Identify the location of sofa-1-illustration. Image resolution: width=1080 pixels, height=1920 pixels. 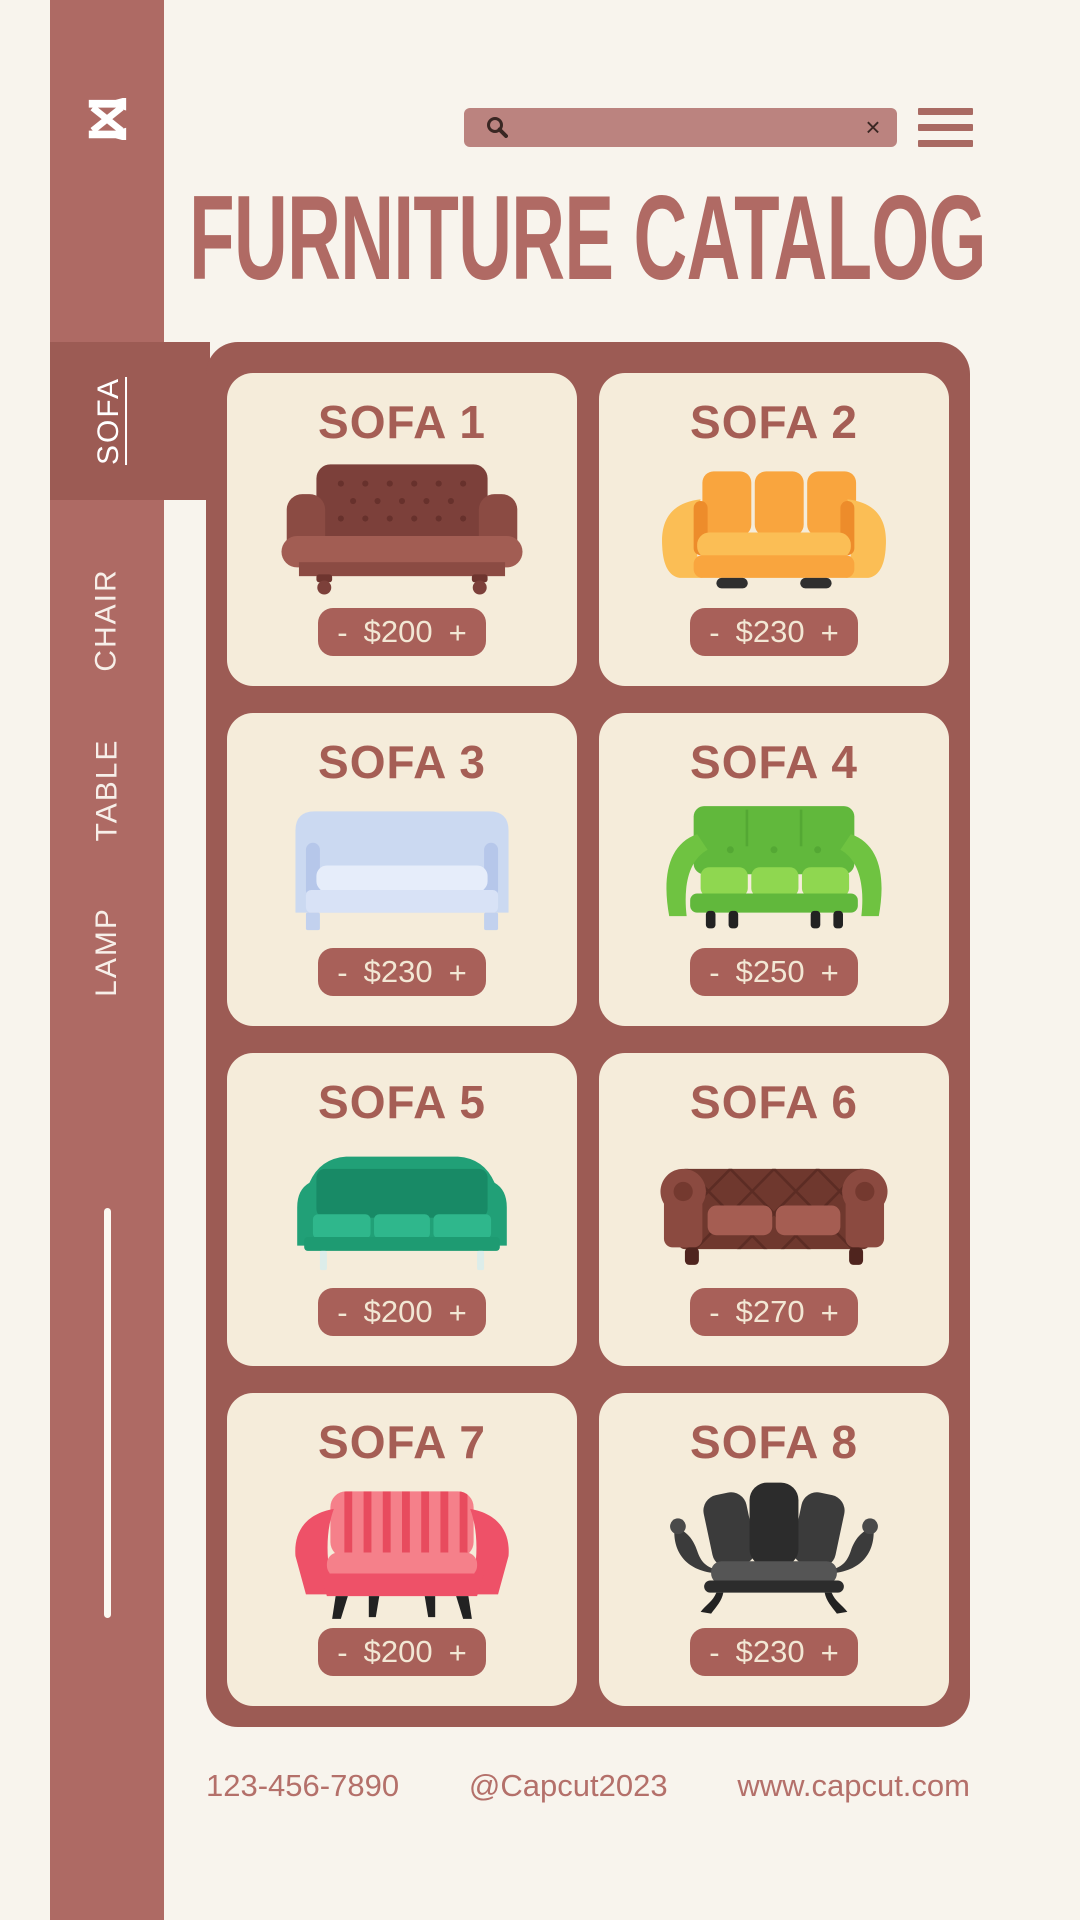
(402, 528).